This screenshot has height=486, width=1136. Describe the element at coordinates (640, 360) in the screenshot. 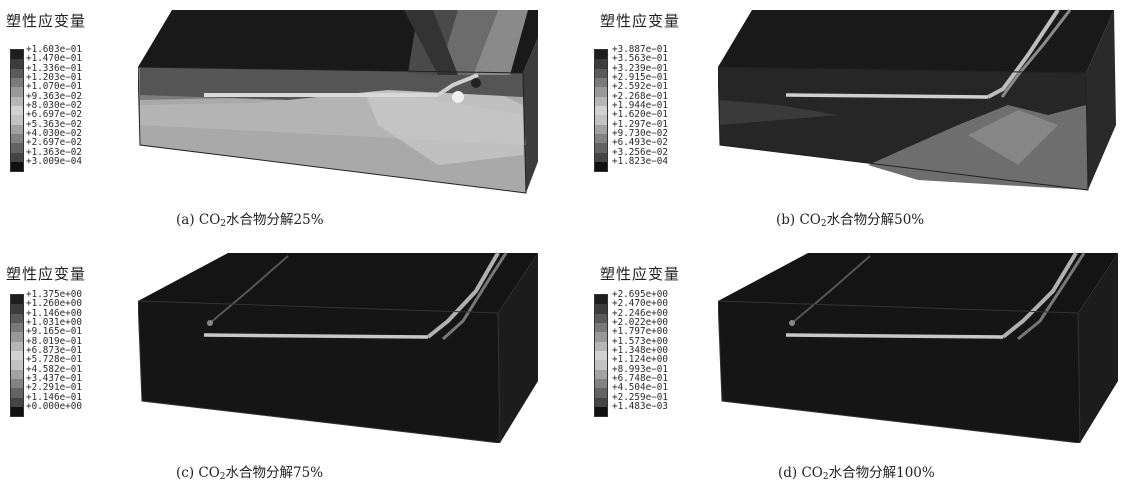

I see `colorbar-tick-label: +1.124e+00` at that location.